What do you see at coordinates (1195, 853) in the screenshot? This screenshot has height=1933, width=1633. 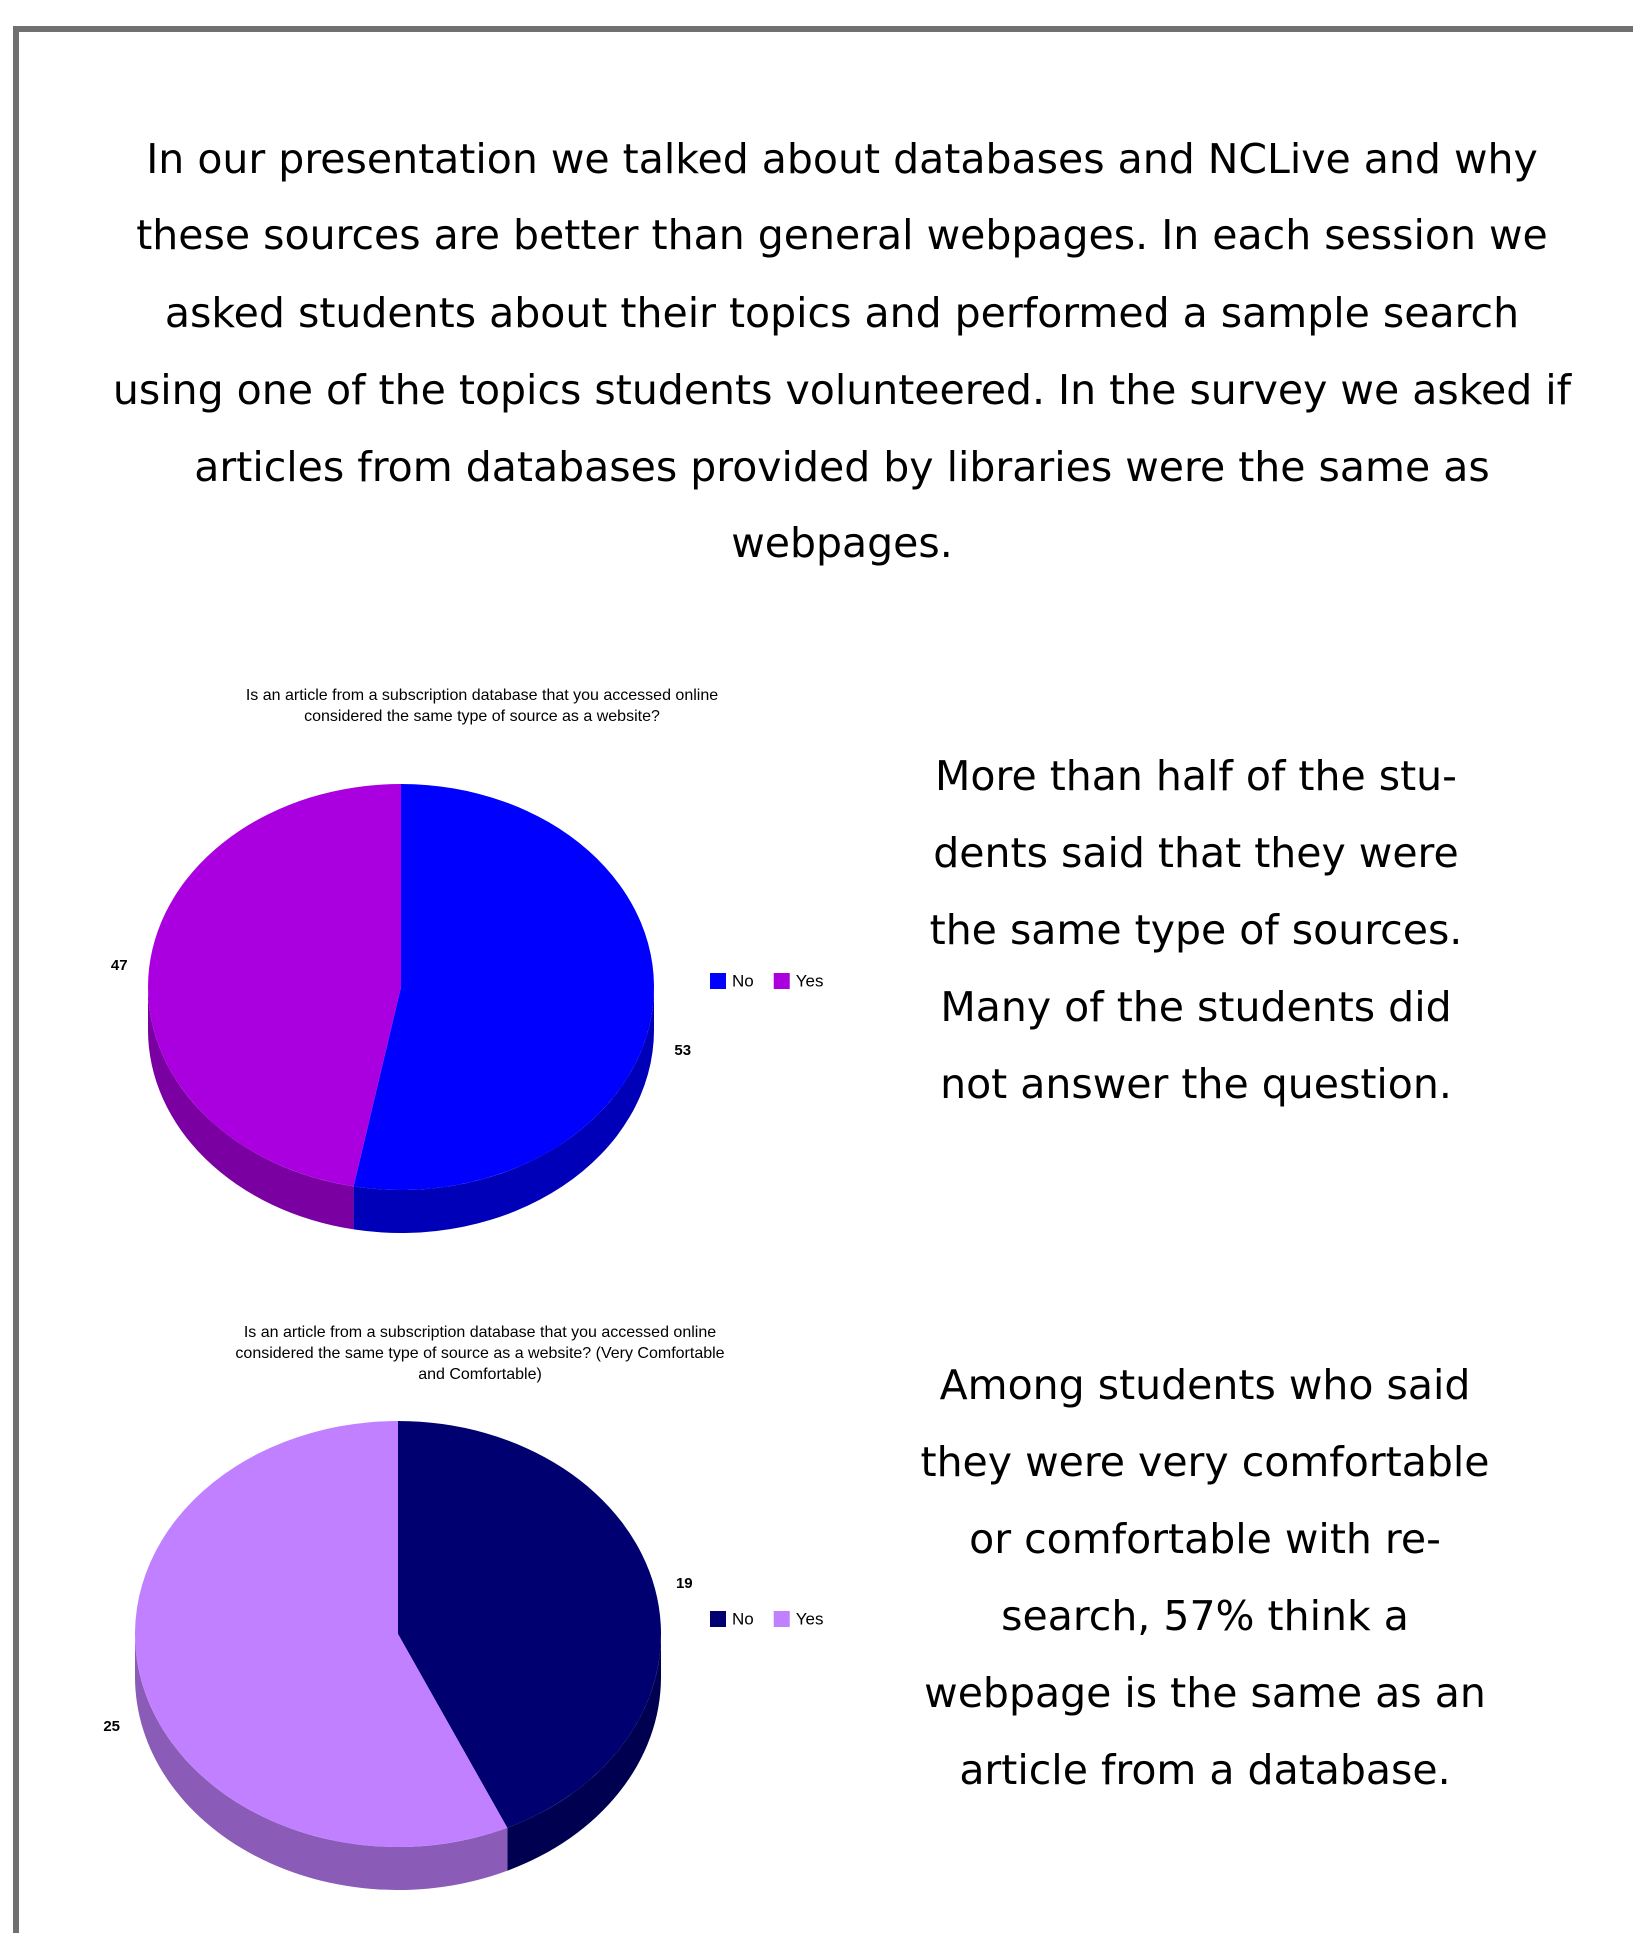 I see `comment-line: dents said that they were` at bounding box center [1195, 853].